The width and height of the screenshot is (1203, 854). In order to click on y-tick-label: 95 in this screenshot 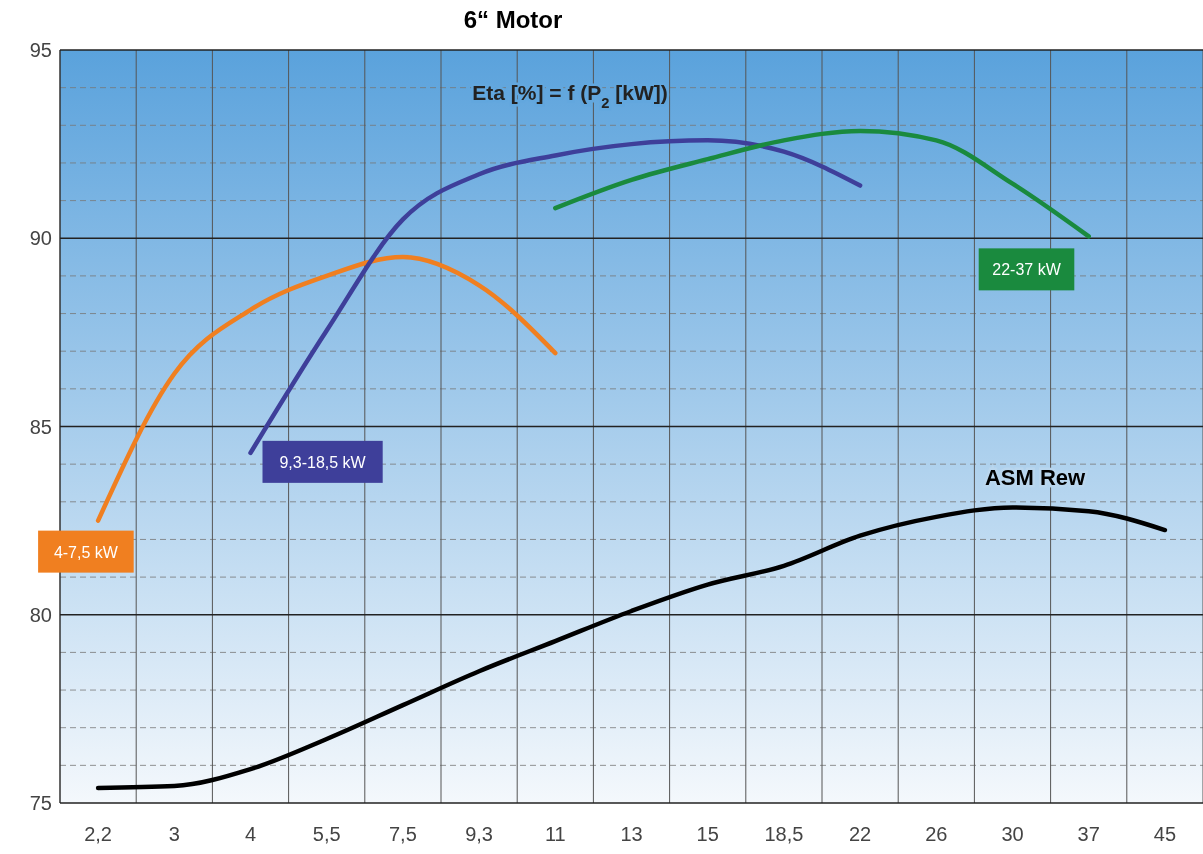, I will do `click(40, 50)`.